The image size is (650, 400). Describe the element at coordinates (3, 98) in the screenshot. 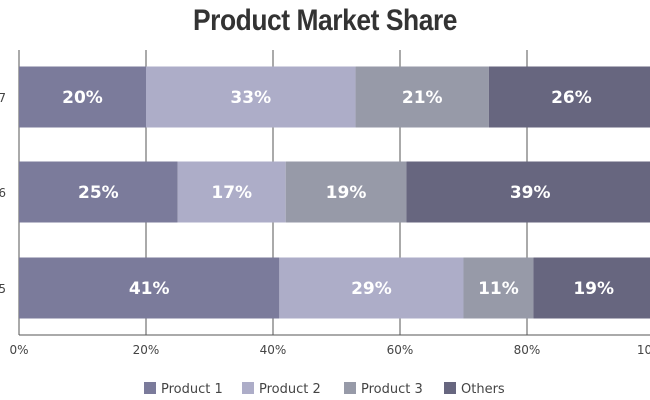

I see `y-tick-label: 2017` at that location.